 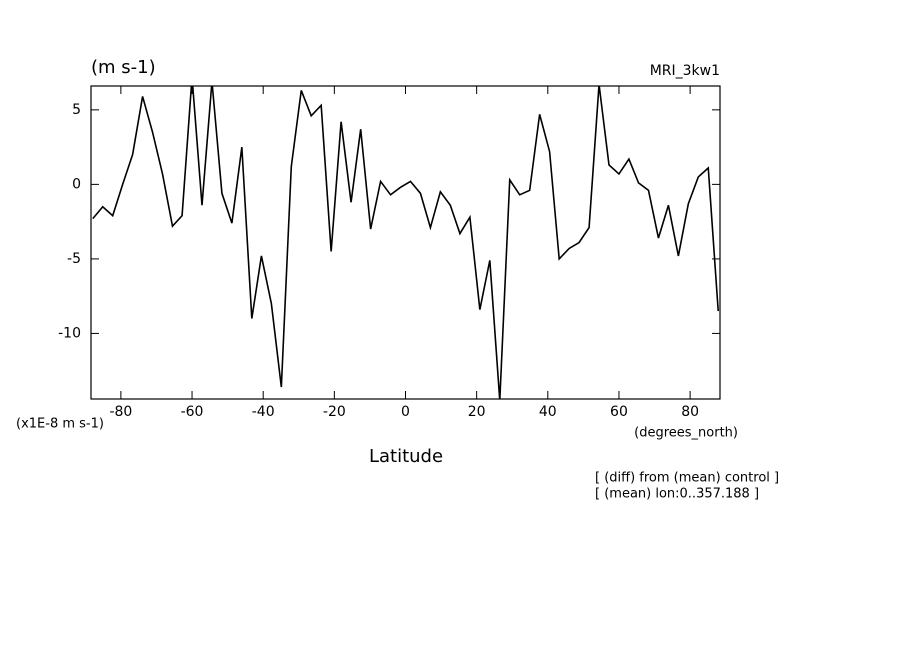 What do you see at coordinates (405, 412) in the screenshot?
I see `x-tick-label: 0` at bounding box center [405, 412].